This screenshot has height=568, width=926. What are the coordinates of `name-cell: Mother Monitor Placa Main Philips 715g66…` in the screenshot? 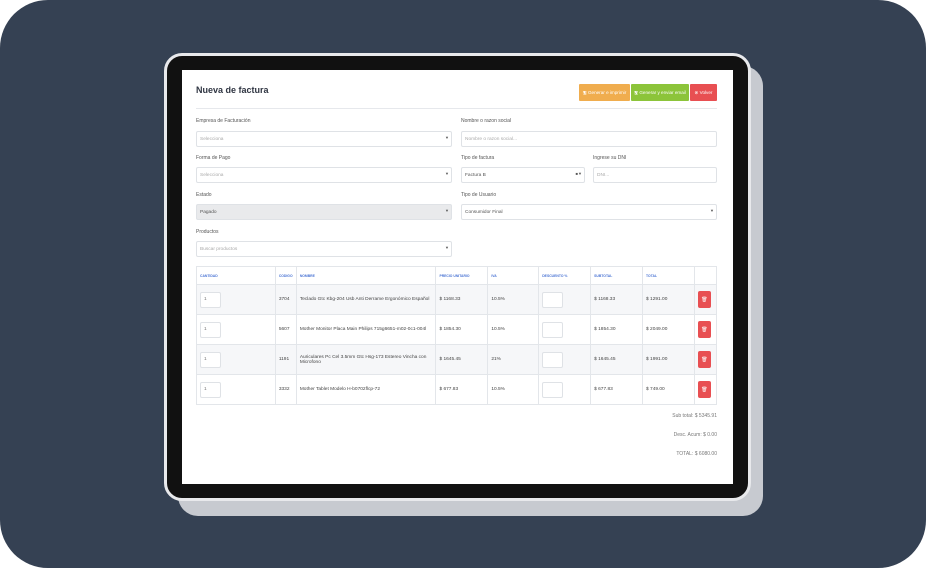 It's located at (366, 329).